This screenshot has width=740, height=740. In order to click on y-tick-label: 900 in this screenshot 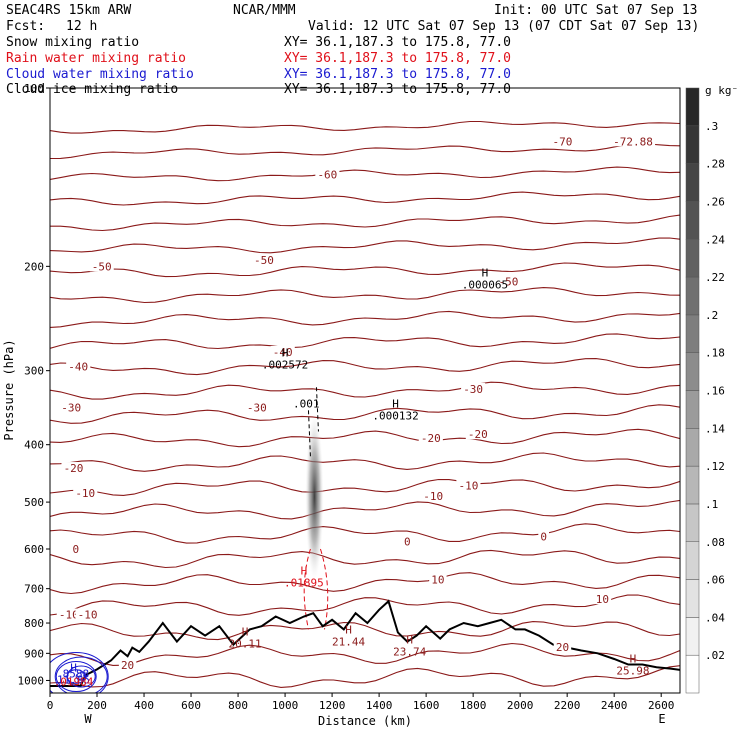, I will do `click(34, 653)`.